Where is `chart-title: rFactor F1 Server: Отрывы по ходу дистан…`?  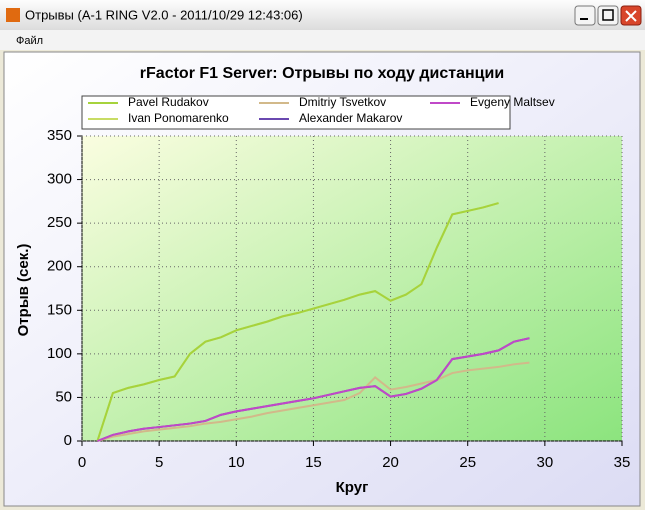
chart-title: rFactor F1 Server: Отрывы по ходу дистан… is located at coordinates (322, 73).